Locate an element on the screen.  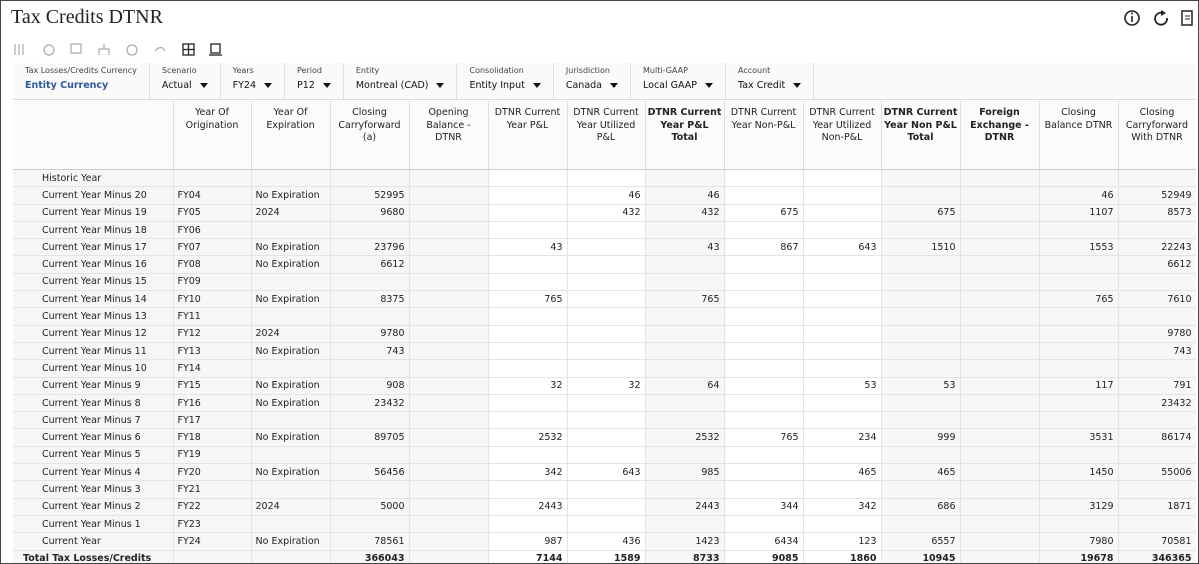
pov-value: Entity Input is located at coordinates (504, 85).